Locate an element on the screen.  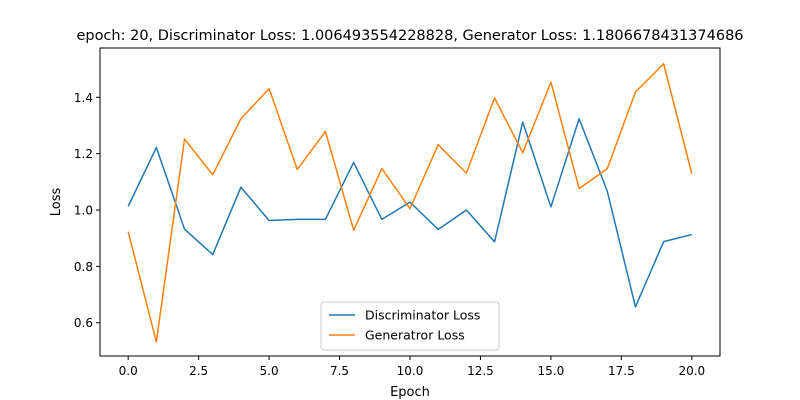
y-tick-label: 1.4 is located at coordinates (83, 98).